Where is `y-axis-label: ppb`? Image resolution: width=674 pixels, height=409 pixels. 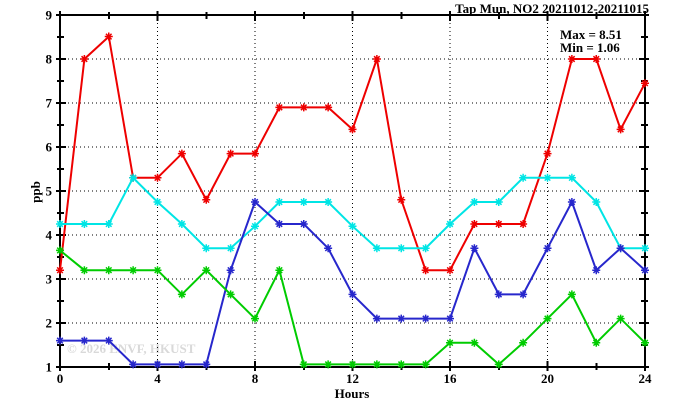 y-axis-label: ppb is located at coordinates (35, 192).